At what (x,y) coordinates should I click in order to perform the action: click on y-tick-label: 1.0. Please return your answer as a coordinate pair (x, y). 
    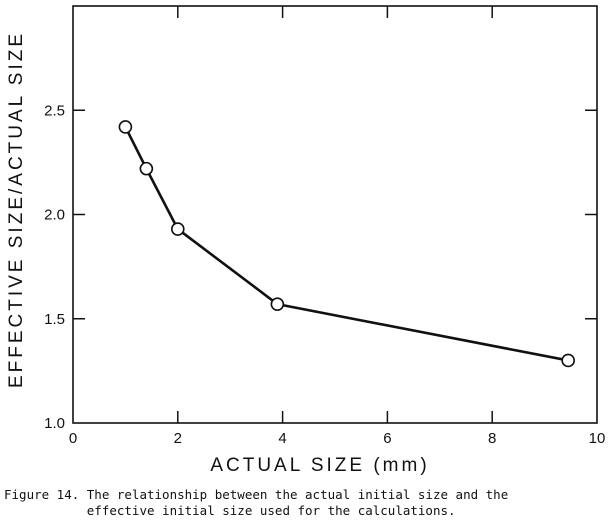
    Looking at the image, I should click on (54, 423).